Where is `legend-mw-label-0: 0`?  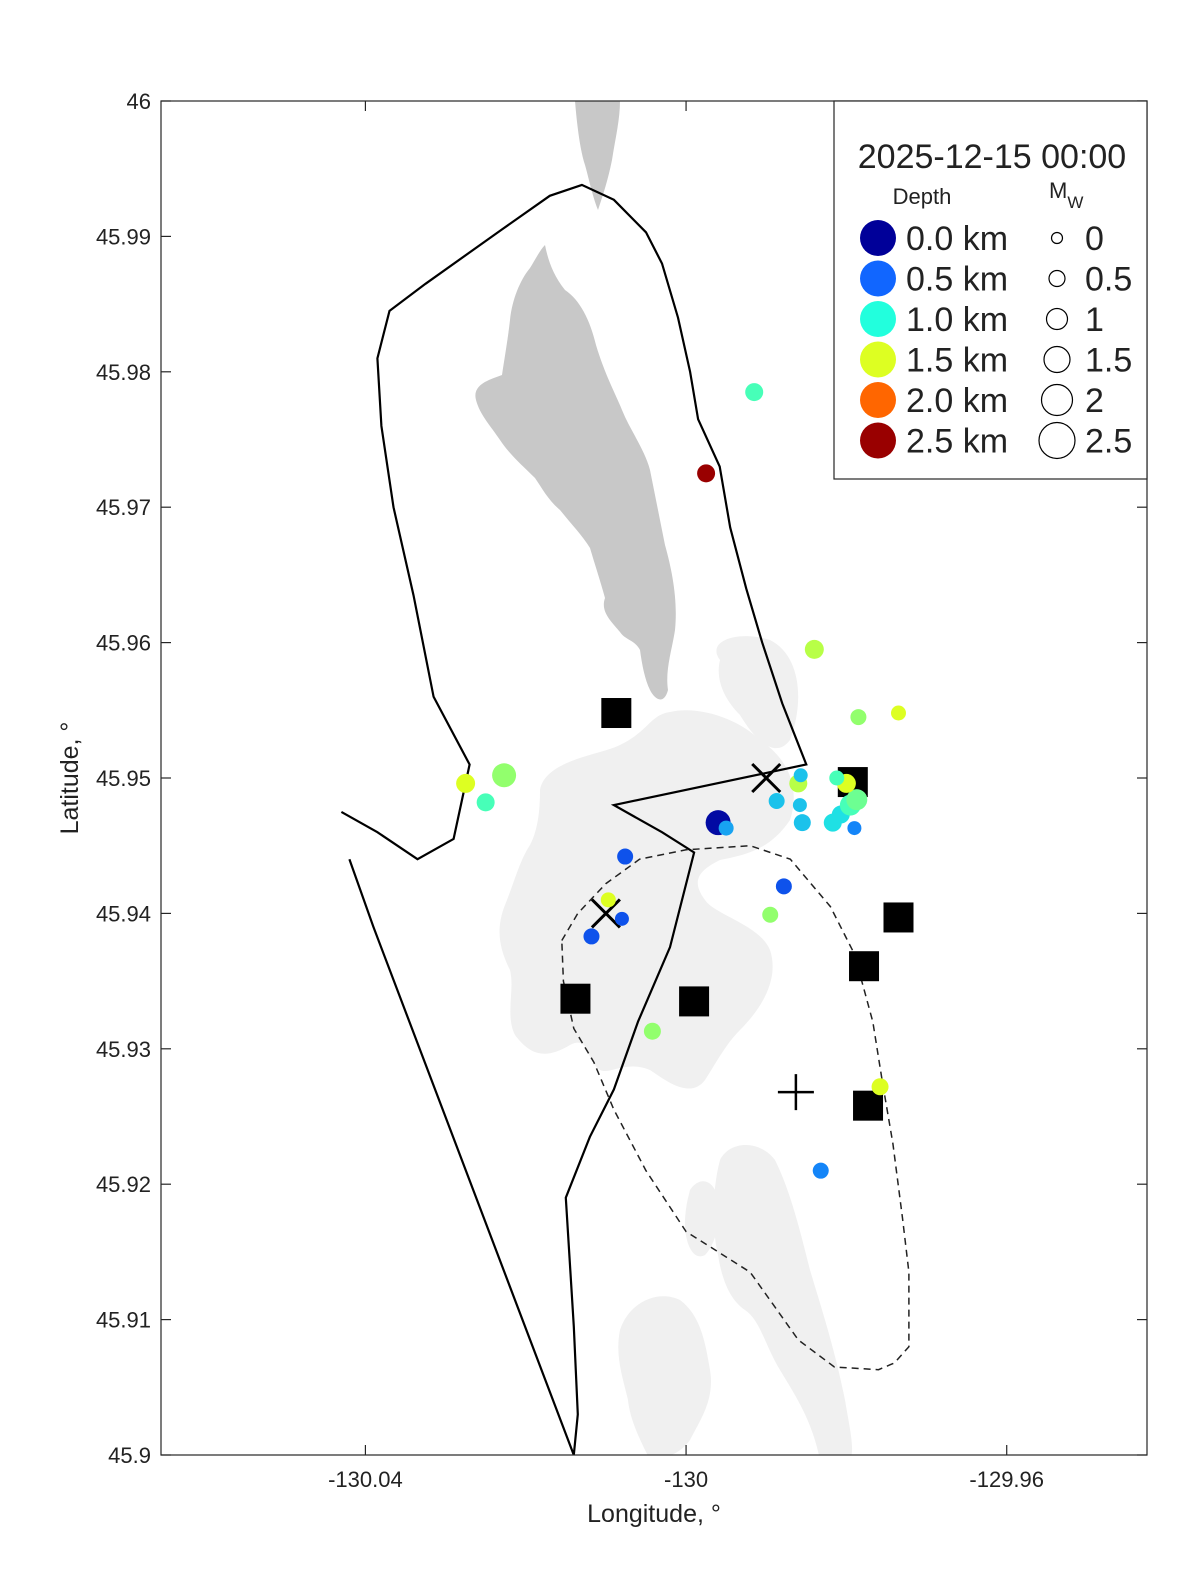
legend-mw-label-0: 0 is located at coordinates (1094, 239).